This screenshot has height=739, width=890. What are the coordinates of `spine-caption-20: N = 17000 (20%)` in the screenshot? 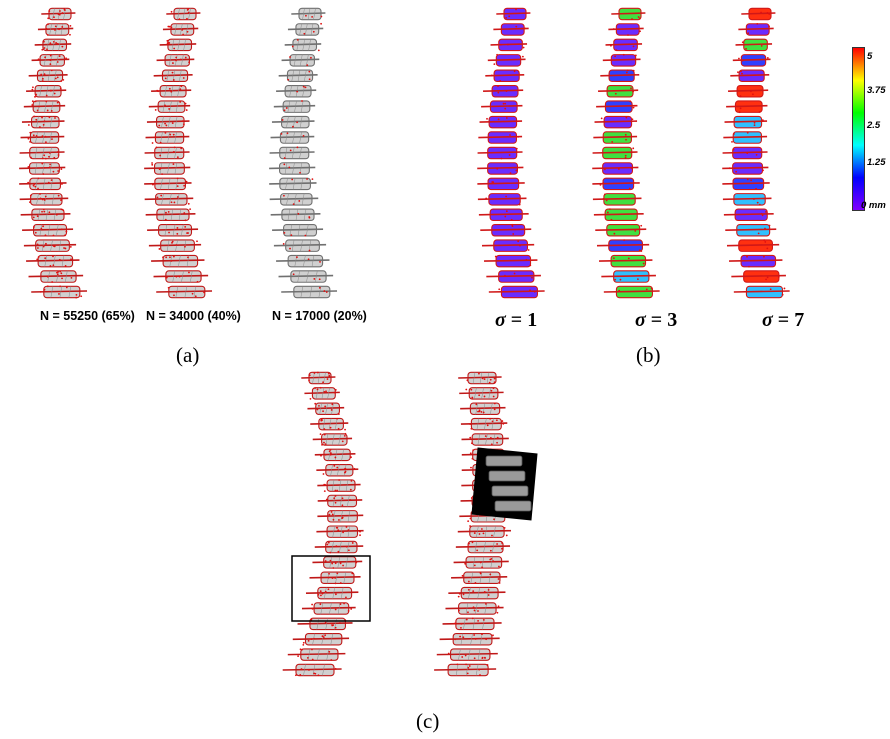 It's located at (319, 316).